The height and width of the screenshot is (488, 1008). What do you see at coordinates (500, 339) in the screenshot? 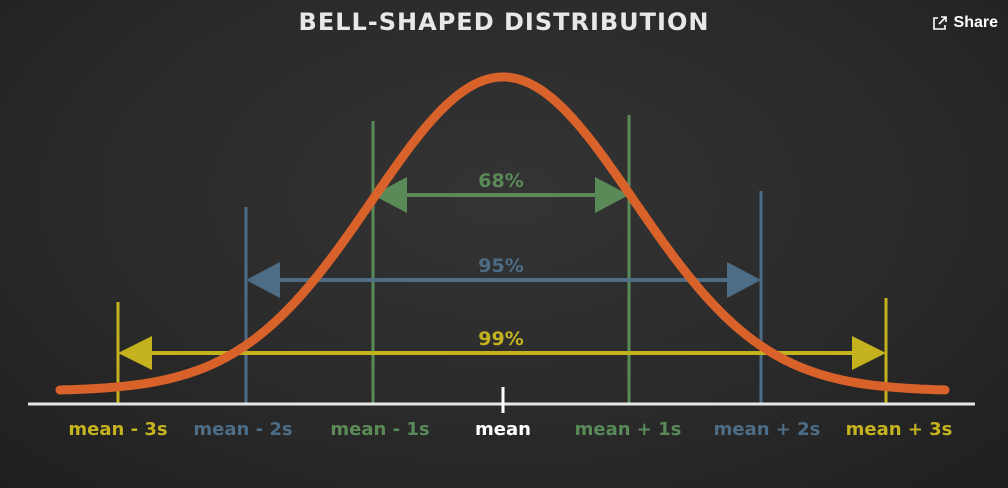
I see `three-sd-label: 99%` at bounding box center [500, 339].